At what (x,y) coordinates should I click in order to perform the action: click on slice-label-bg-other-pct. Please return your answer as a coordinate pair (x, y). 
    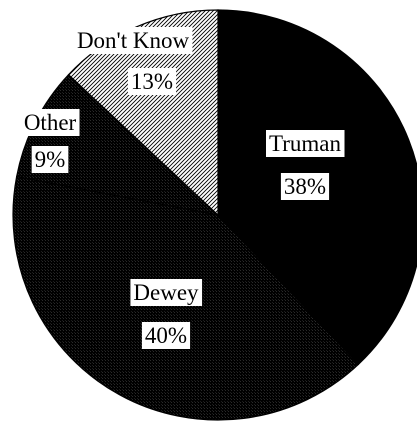
    Looking at the image, I should click on (50, 159).